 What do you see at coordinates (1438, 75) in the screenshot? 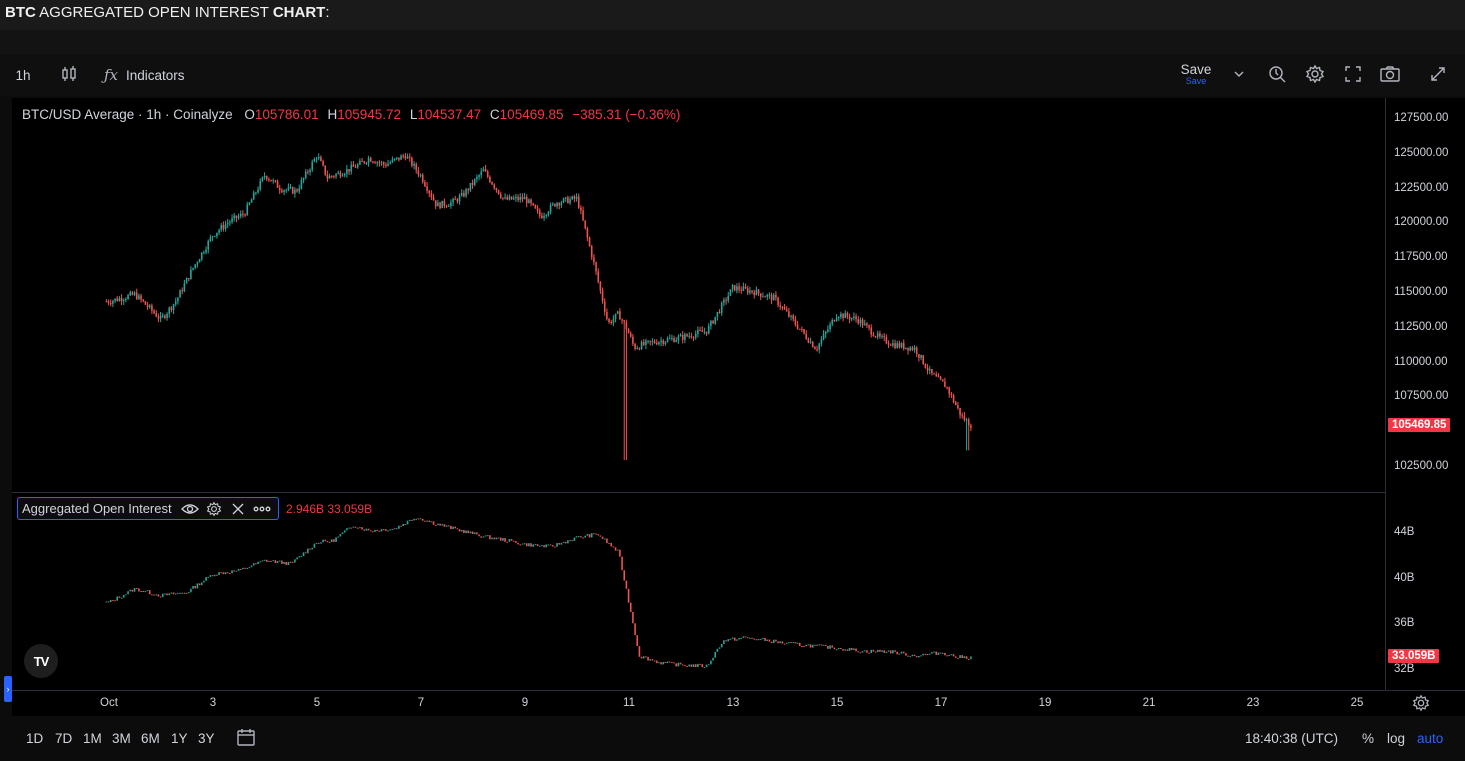
I see `collapse-button` at bounding box center [1438, 75].